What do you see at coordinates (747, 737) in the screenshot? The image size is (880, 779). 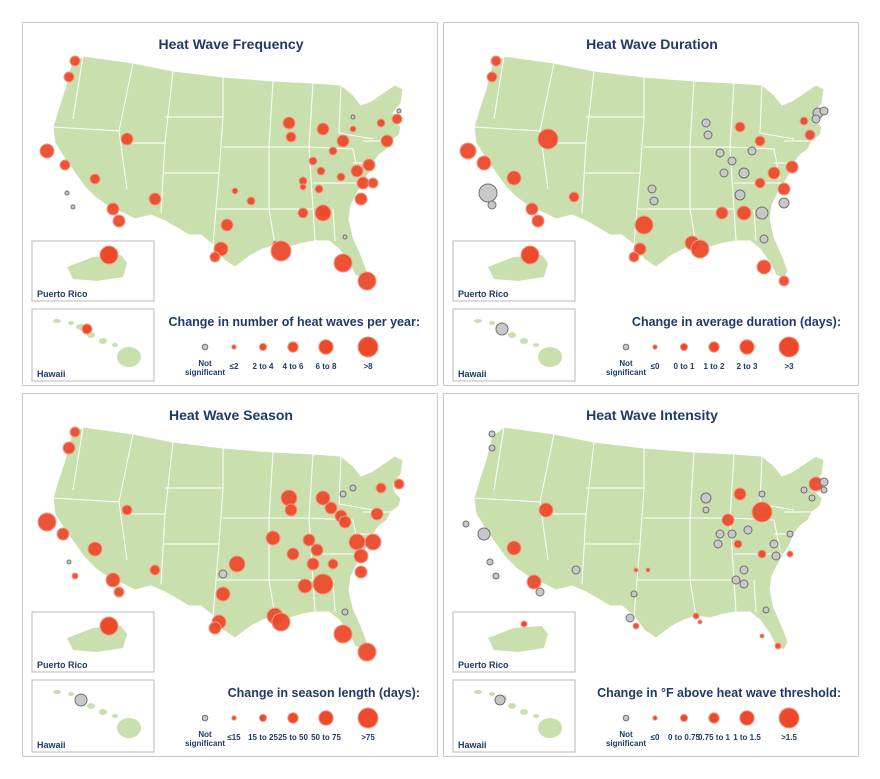 I see `svg-text: 1 to 1.5` at bounding box center [747, 737].